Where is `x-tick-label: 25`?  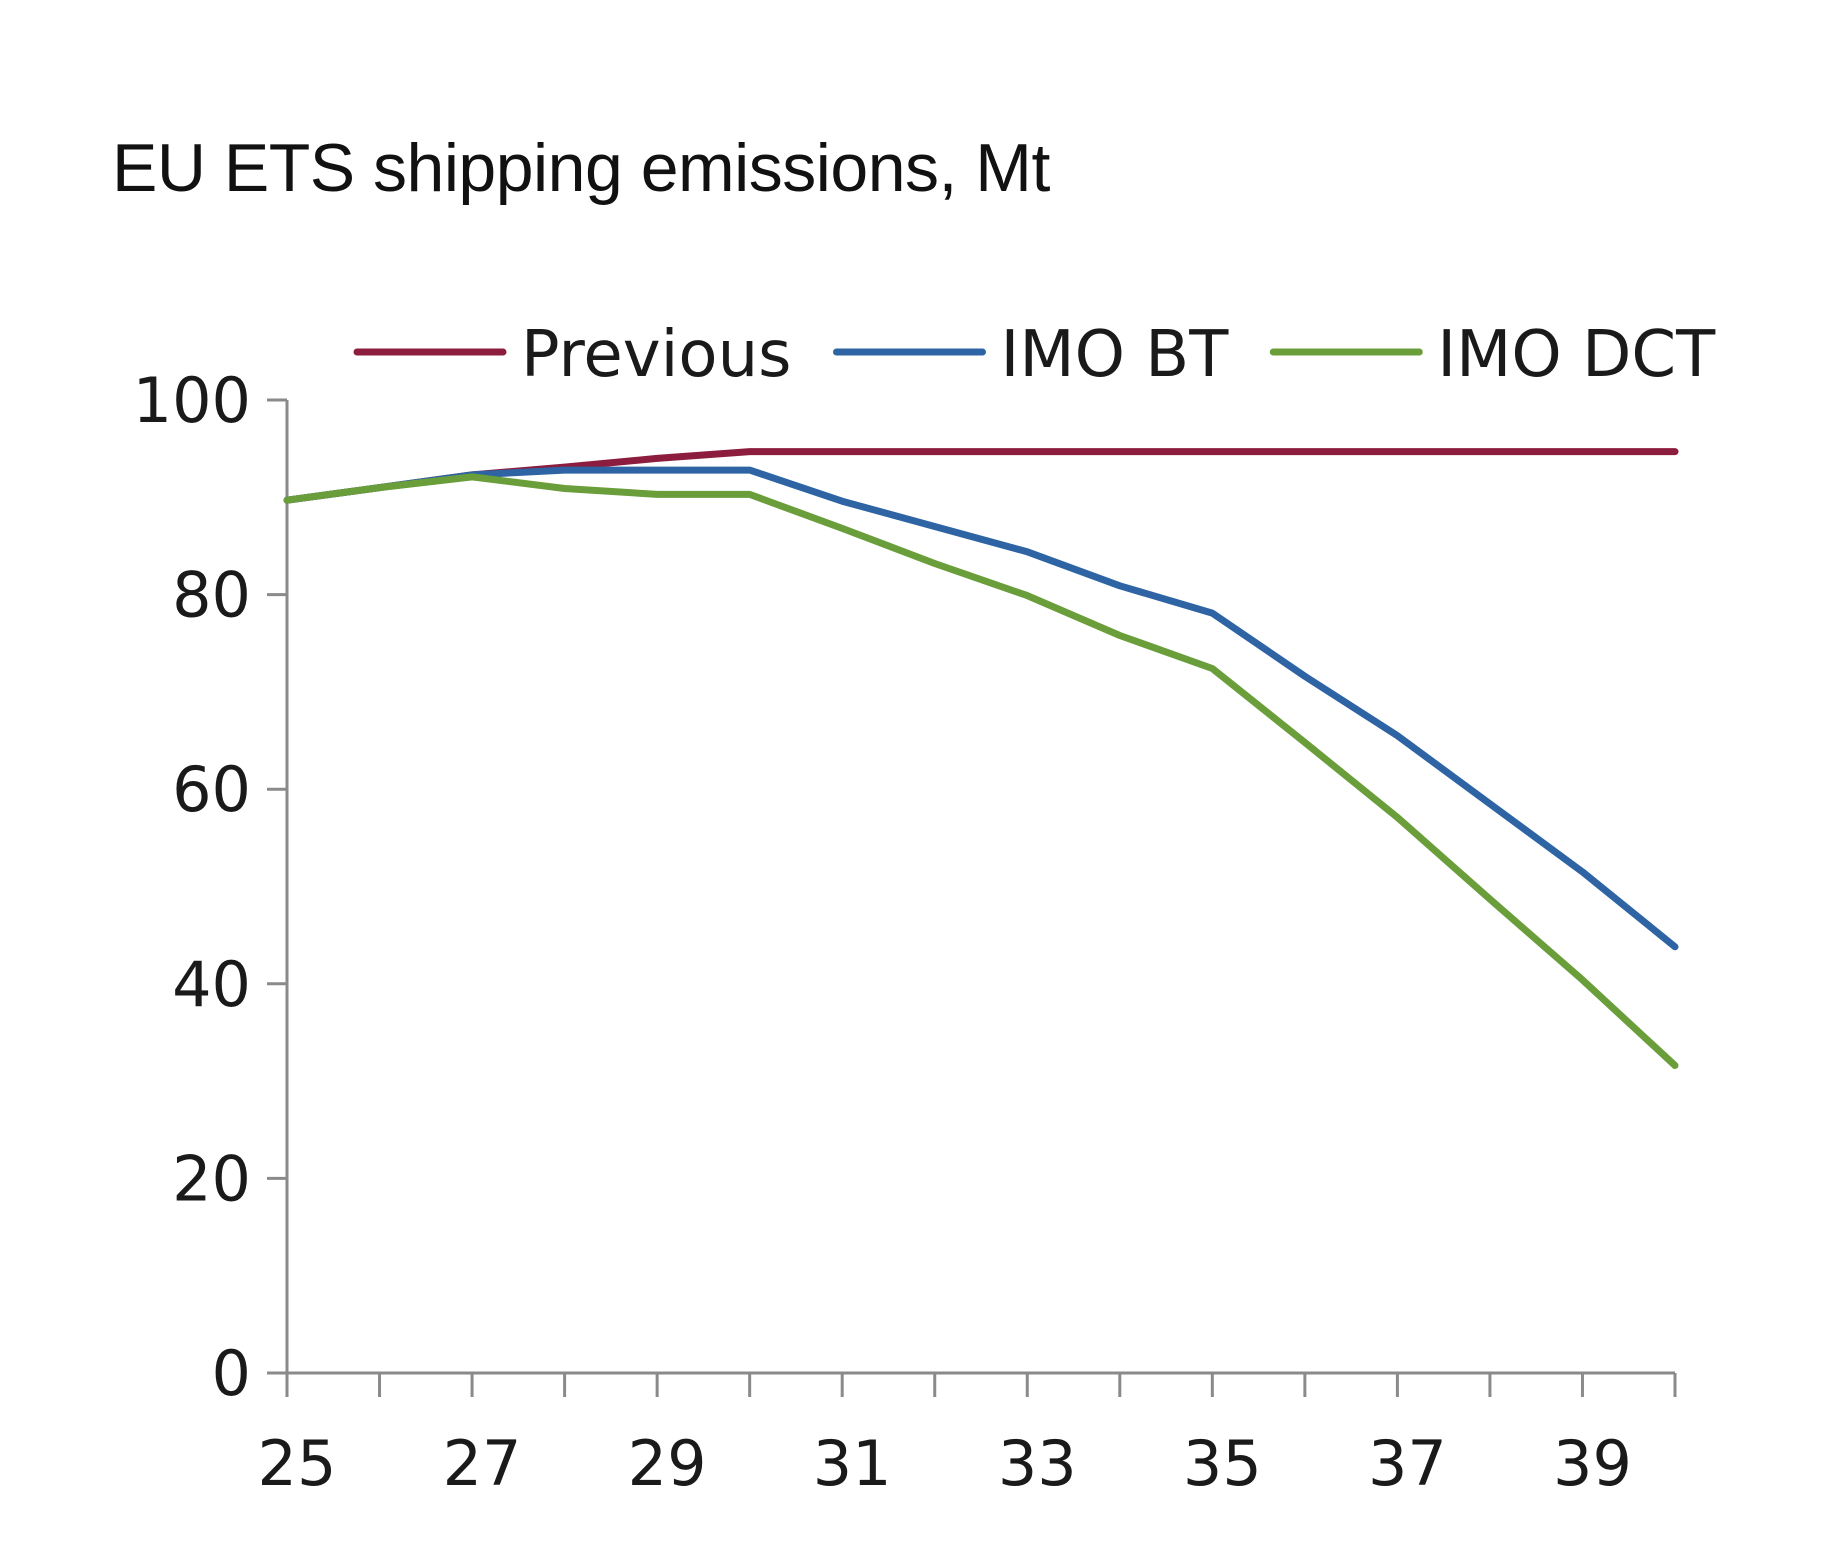 x-tick-label: 25 is located at coordinates (297, 1463).